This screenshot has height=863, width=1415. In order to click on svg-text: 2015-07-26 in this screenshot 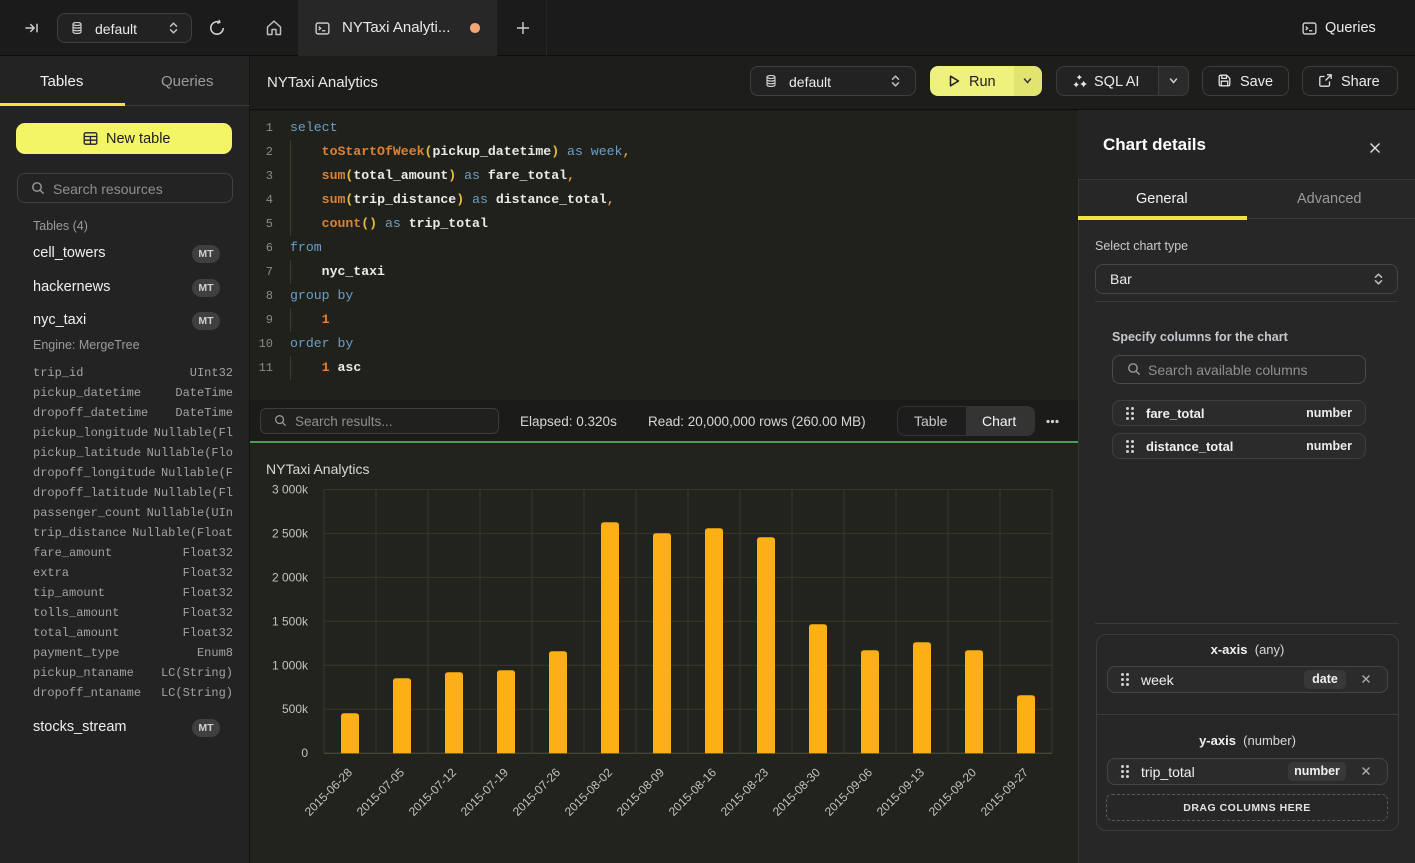, I will do `click(537, 792)`.